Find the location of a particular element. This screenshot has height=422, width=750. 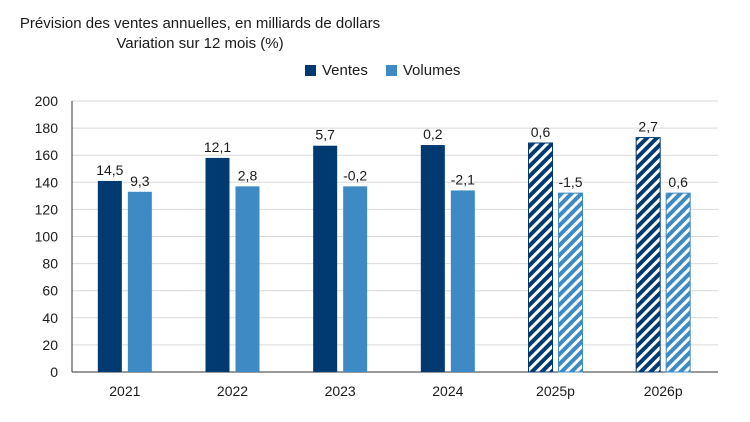

data-label-volumes: -1,5 is located at coordinates (570, 182).